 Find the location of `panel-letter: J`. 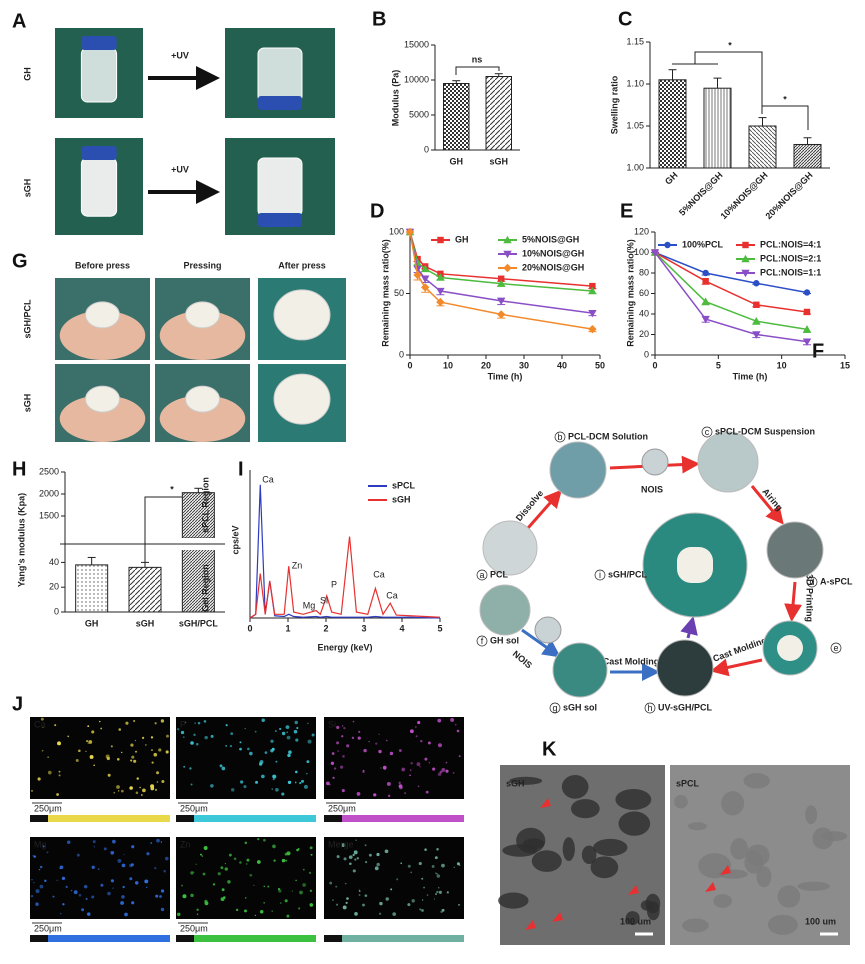

panel-letter: J is located at coordinates (17, 704).